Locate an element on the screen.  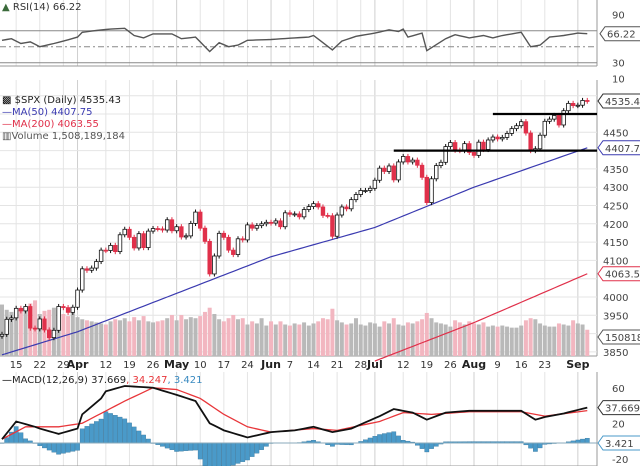
date-axis-label: 9 is located at coordinates (497, 365).